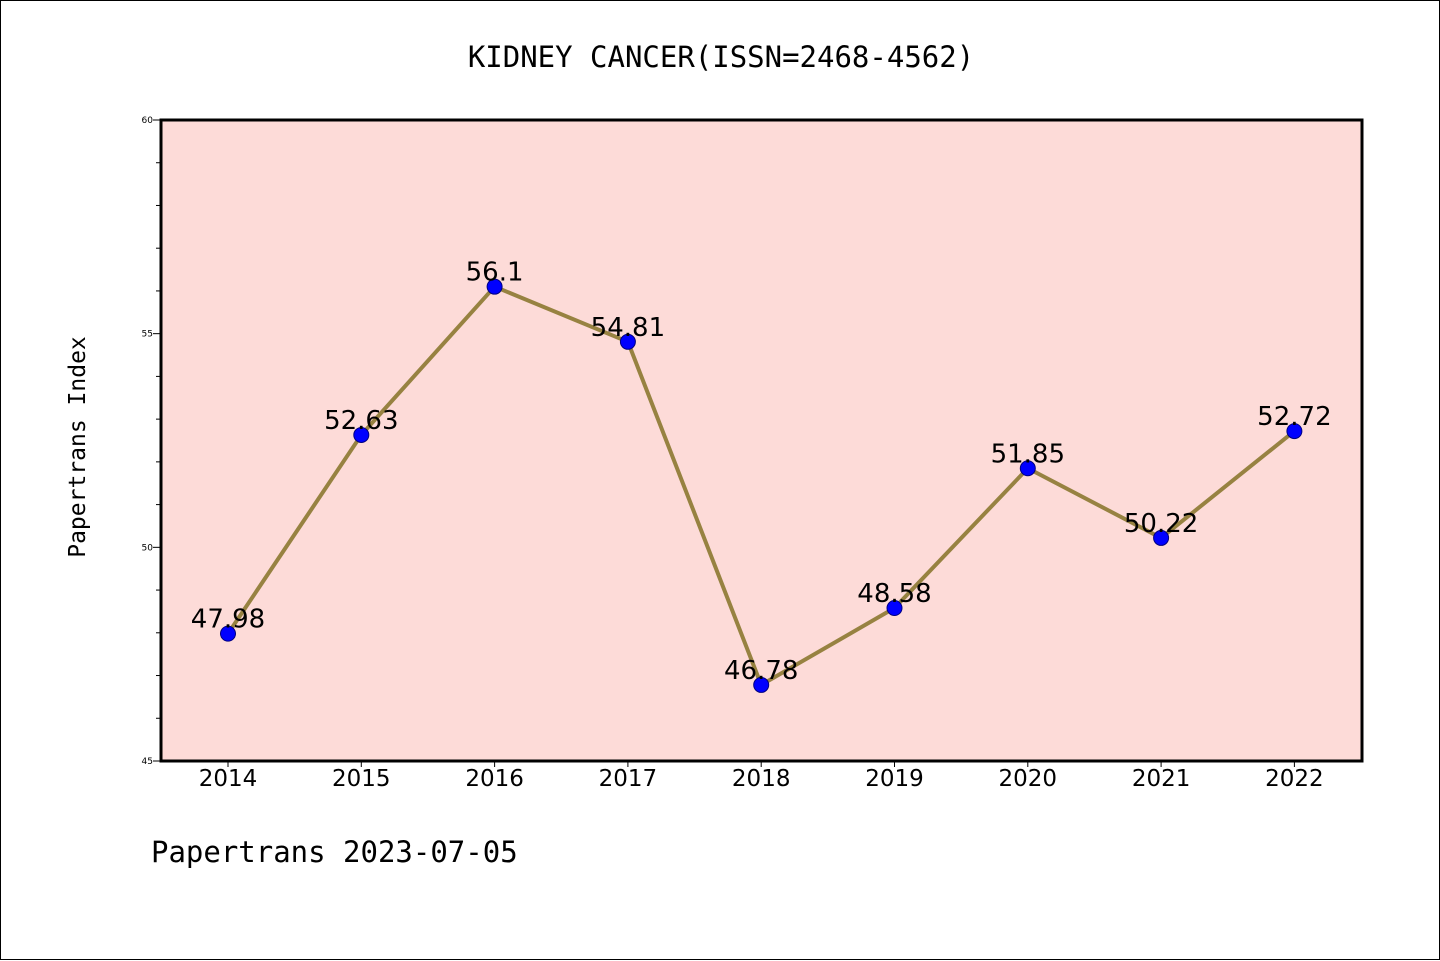  I want to click on y-tick-label: 45, so click(147, 762).